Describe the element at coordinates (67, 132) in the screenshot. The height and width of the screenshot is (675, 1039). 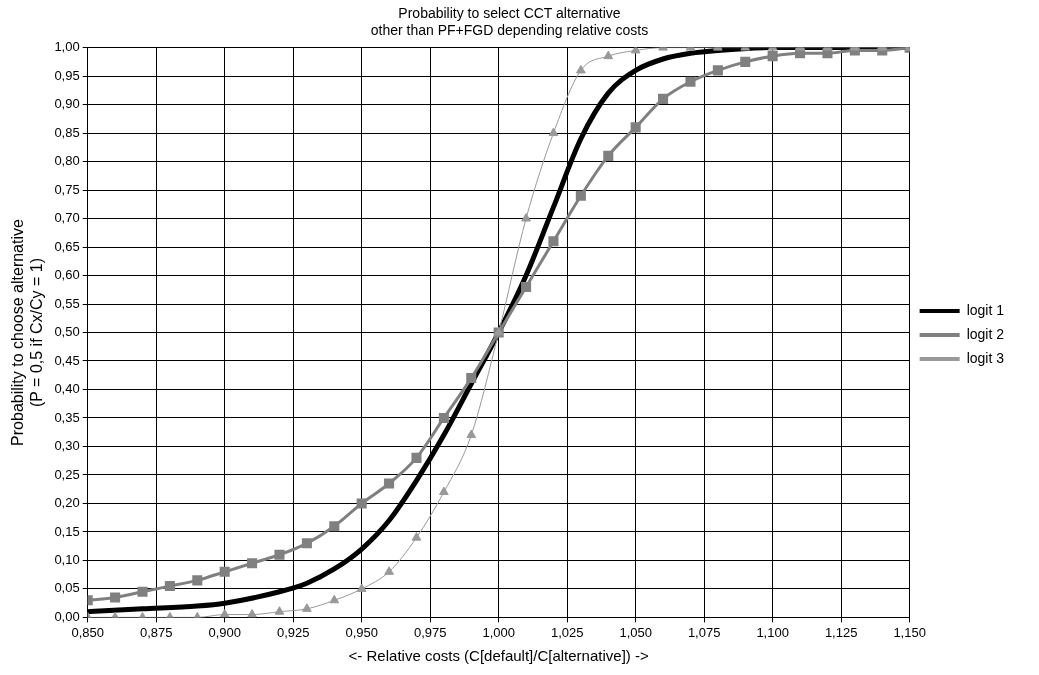
I see `y-tick-label: 0,85` at that location.